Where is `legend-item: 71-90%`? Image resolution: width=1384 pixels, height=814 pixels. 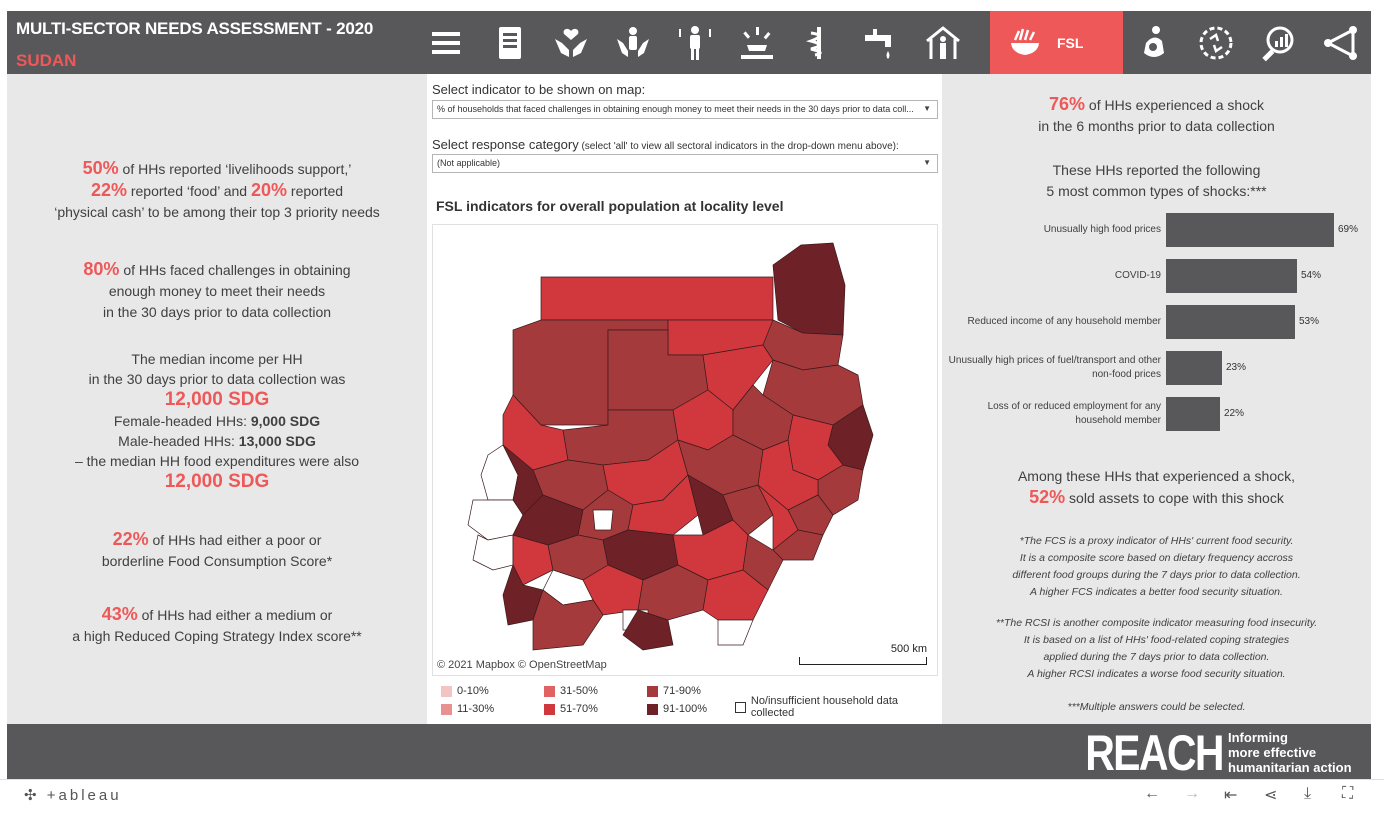 legend-item: 71-90% is located at coordinates (674, 691).